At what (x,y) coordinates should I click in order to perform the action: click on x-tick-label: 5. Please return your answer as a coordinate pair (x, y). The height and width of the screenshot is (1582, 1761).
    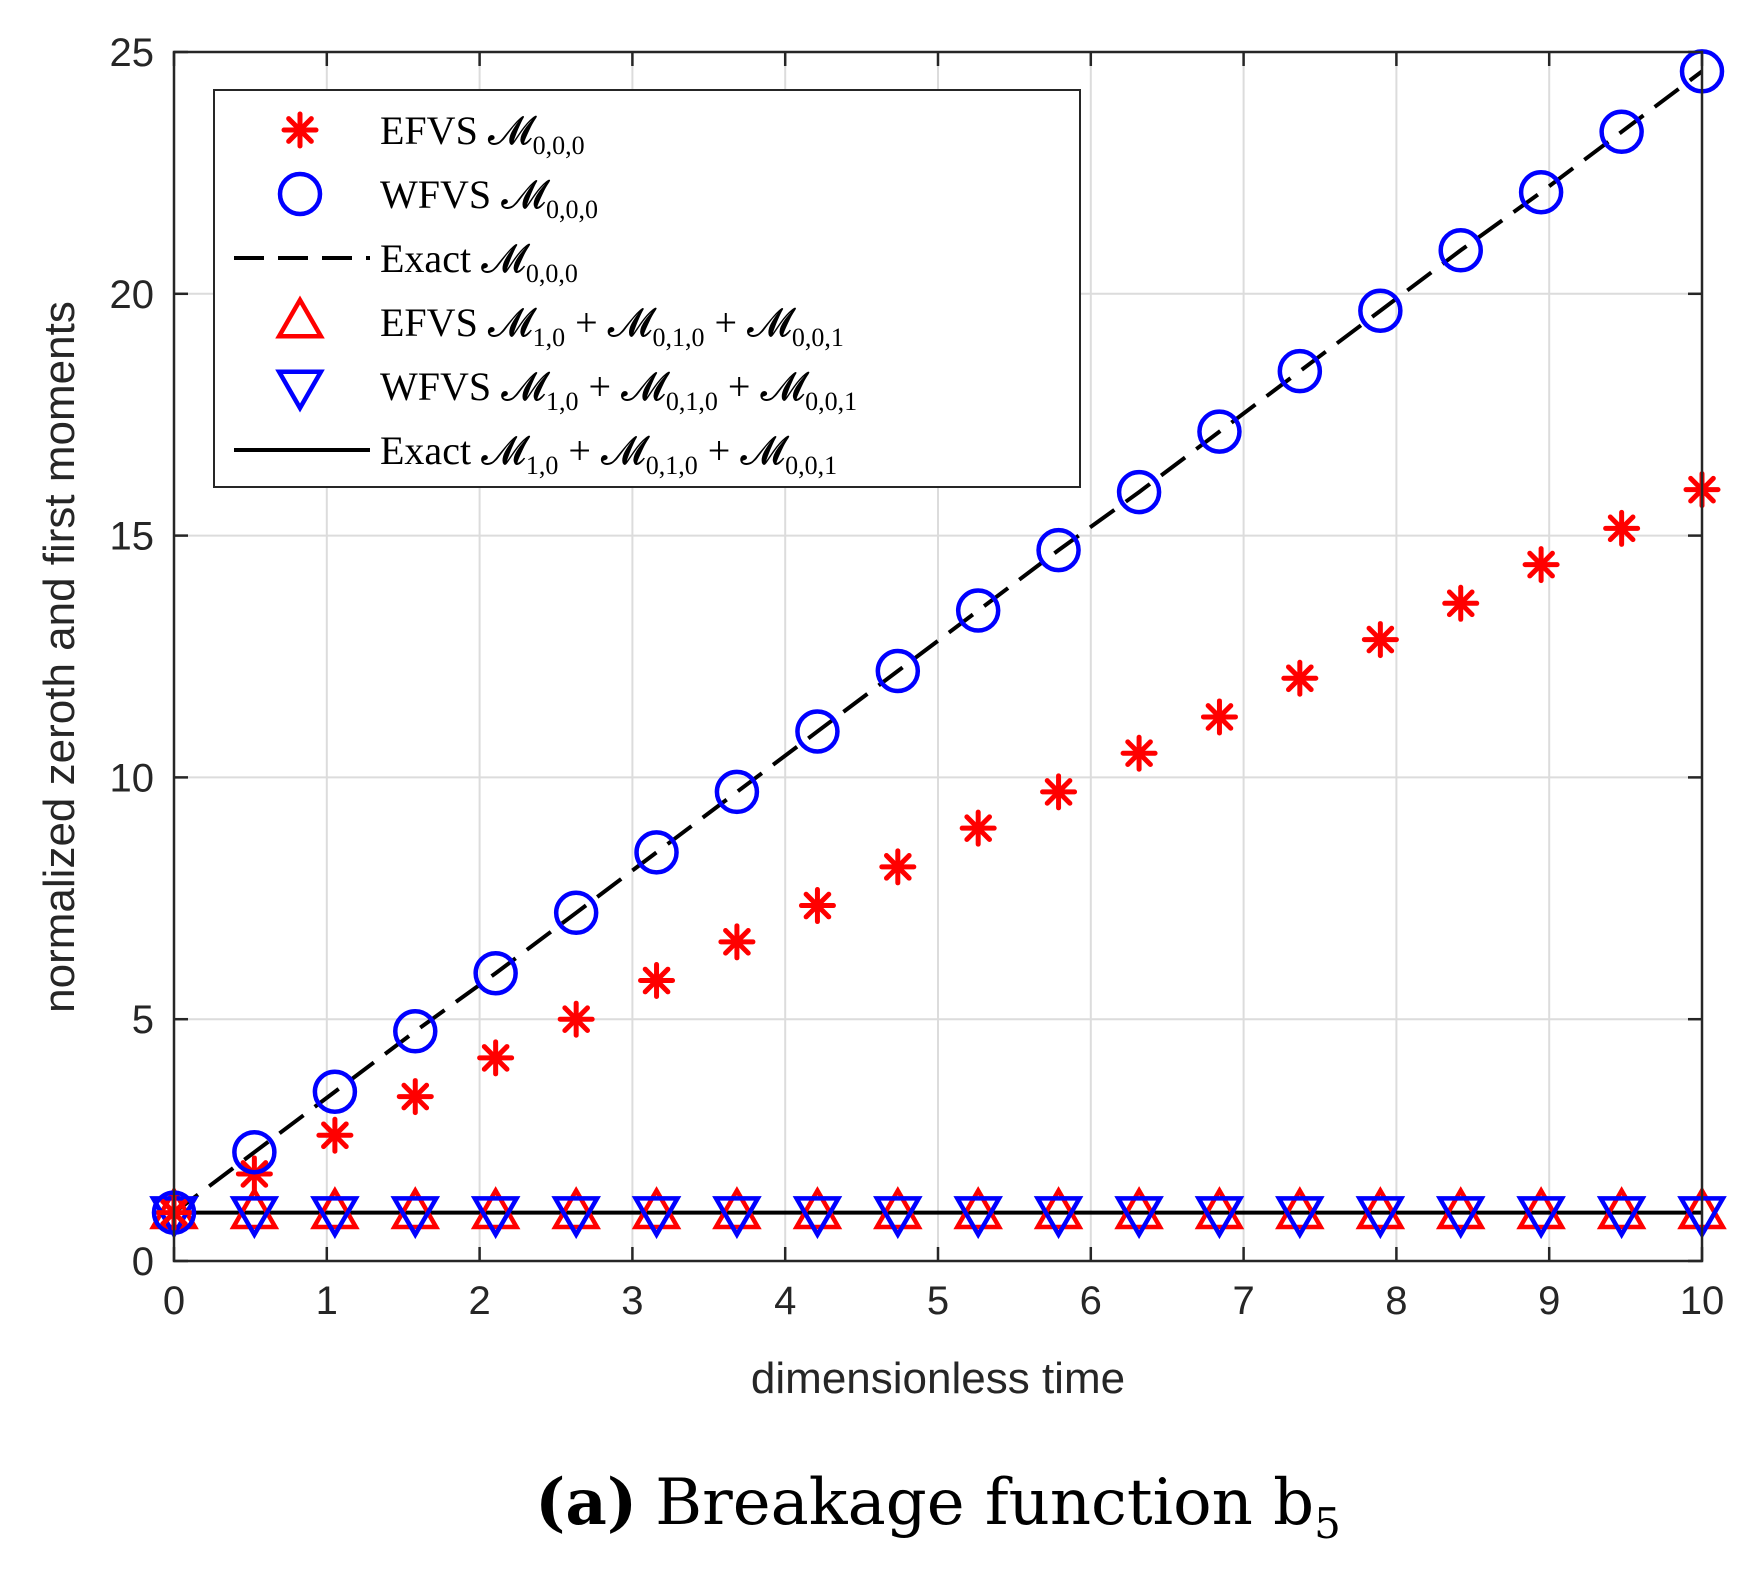
    Looking at the image, I should click on (938, 1301).